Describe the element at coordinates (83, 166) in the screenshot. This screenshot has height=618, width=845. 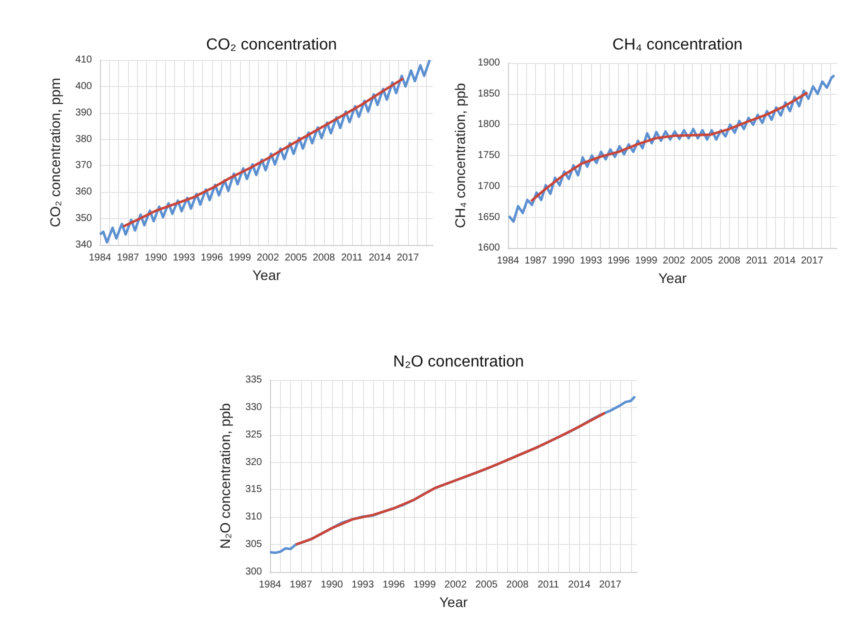
I see `y-tick-label: 370` at that location.